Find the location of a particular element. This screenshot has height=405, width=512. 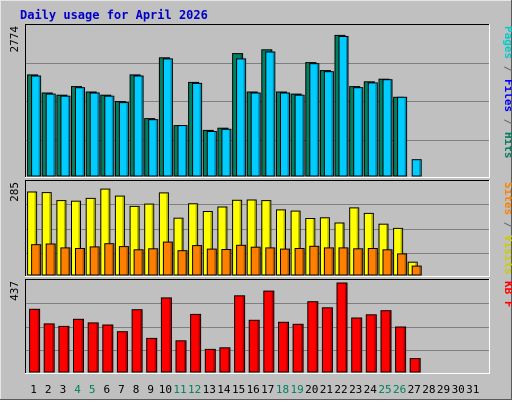

x-tick-label: 7 is located at coordinates (121, 389).